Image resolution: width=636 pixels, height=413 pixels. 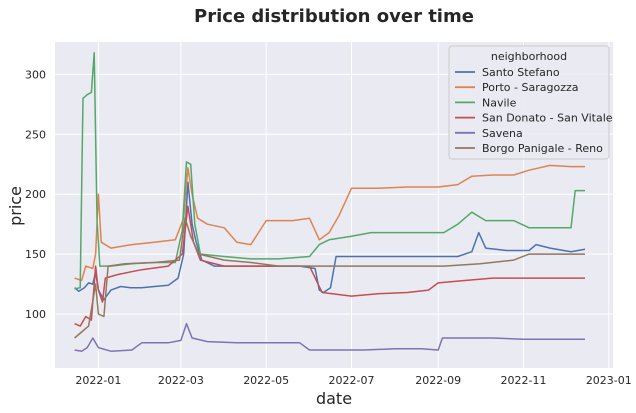 I want to click on legend-entry: Porto - Saragozza, so click(x=530, y=87).